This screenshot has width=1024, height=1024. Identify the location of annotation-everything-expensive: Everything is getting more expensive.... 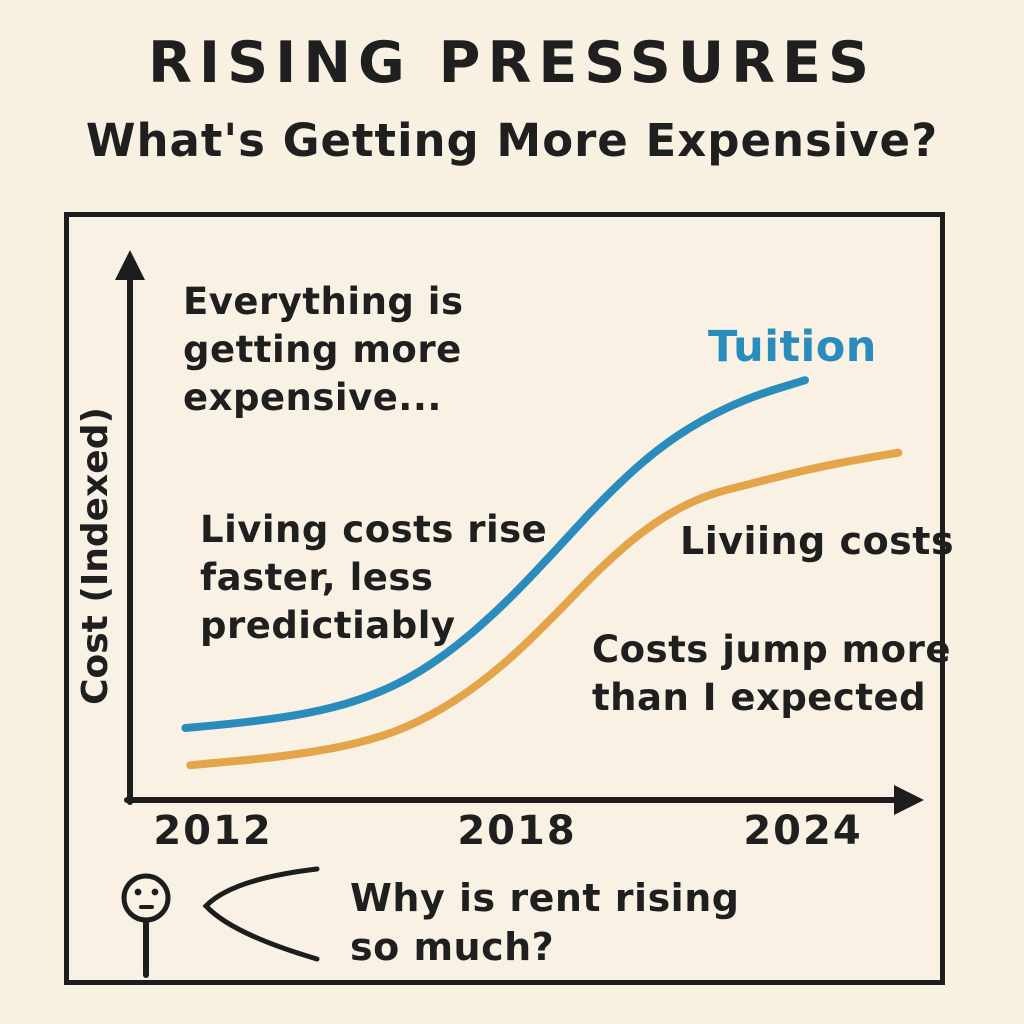
(323, 350).